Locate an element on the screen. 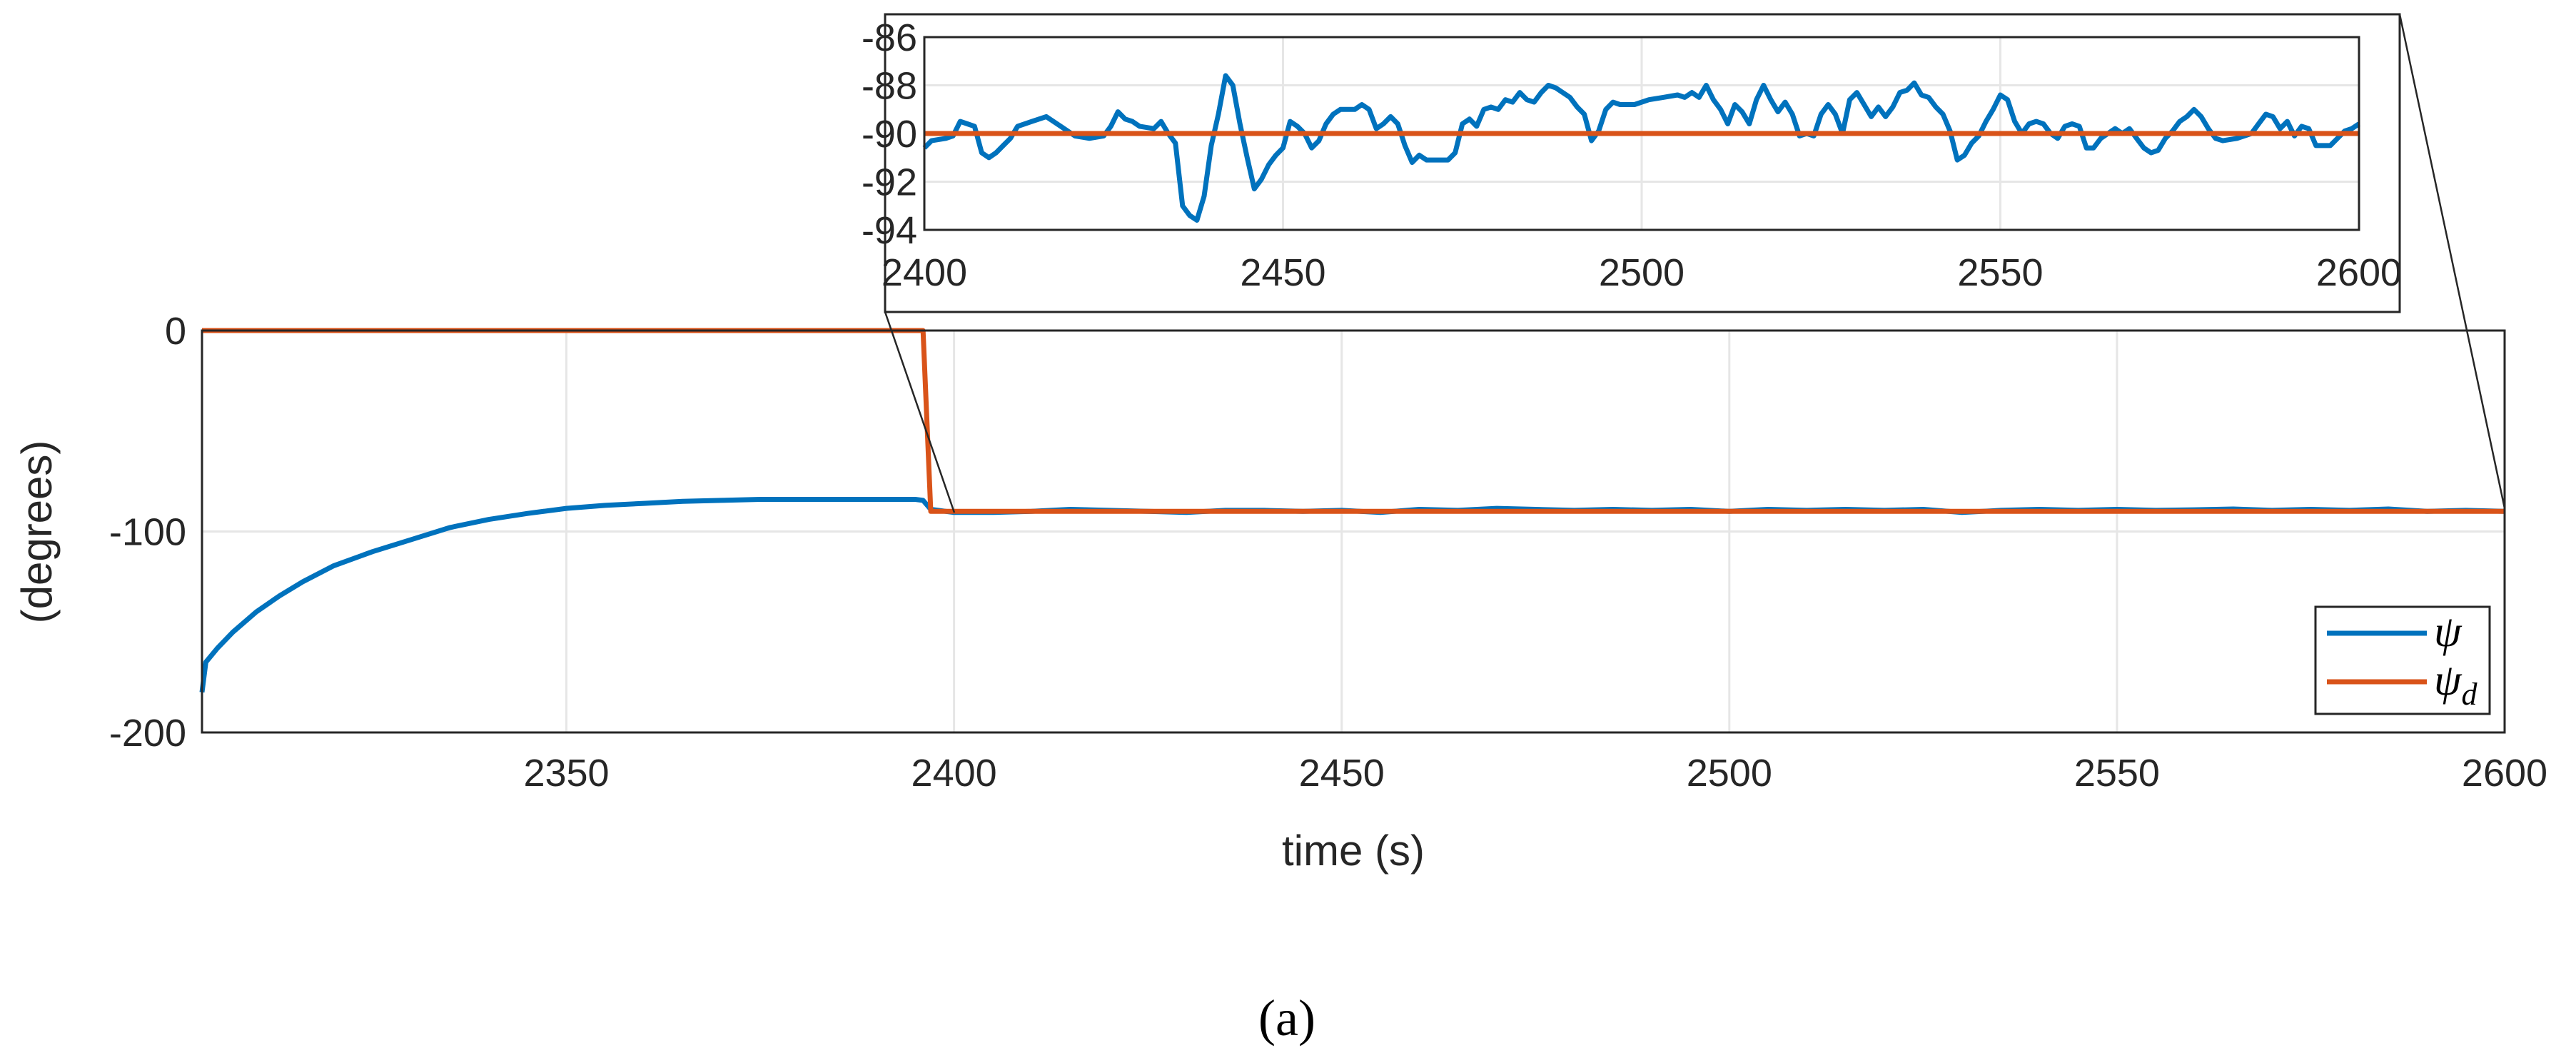 This screenshot has width=2576, height=1063. inset-x-tick-label: 2400 is located at coordinates (924, 272).